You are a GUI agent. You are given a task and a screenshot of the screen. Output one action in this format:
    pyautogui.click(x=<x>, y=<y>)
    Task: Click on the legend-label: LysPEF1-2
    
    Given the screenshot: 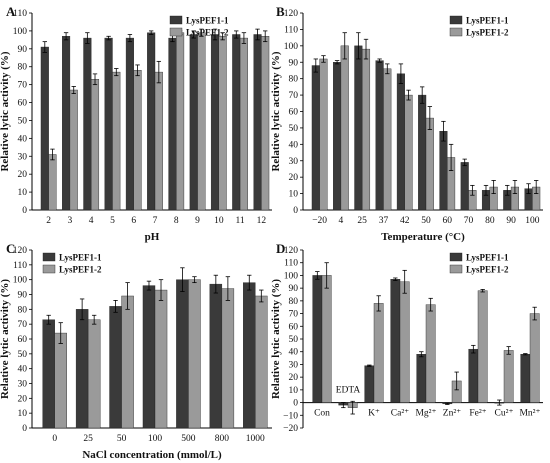 What is the action you would take?
    pyautogui.click(x=207, y=33)
    